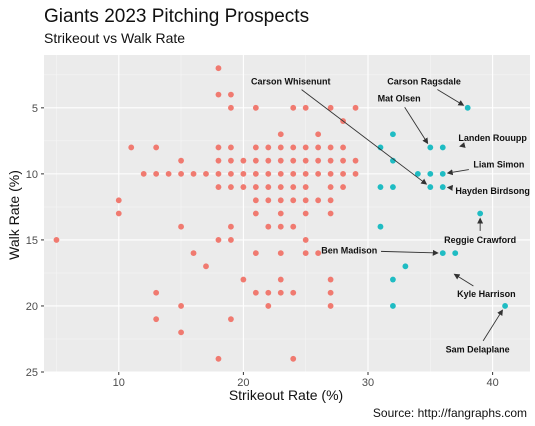  Describe the element at coordinates (480, 240) in the screenshot. I see `annotation-label: Reggie Crawford` at that location.